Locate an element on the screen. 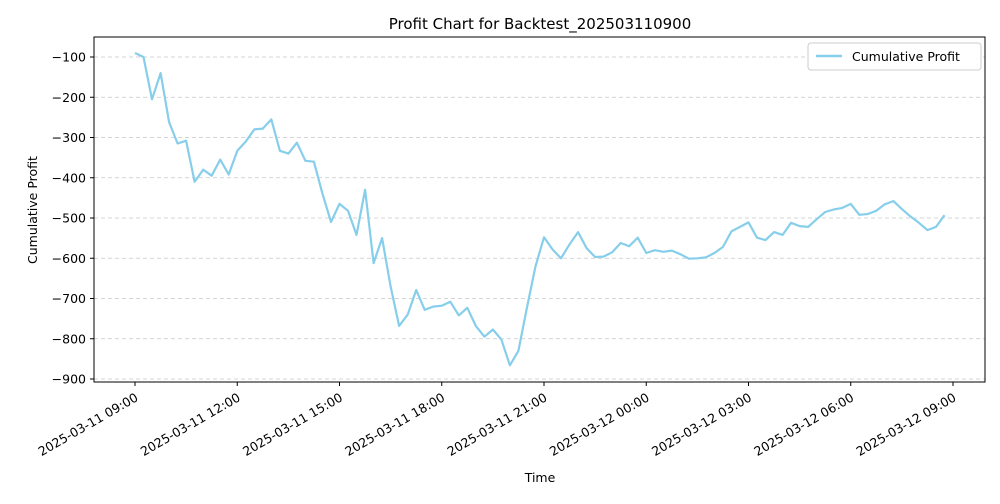  y-tick-label: −400 is located at coordinates (69, 177).